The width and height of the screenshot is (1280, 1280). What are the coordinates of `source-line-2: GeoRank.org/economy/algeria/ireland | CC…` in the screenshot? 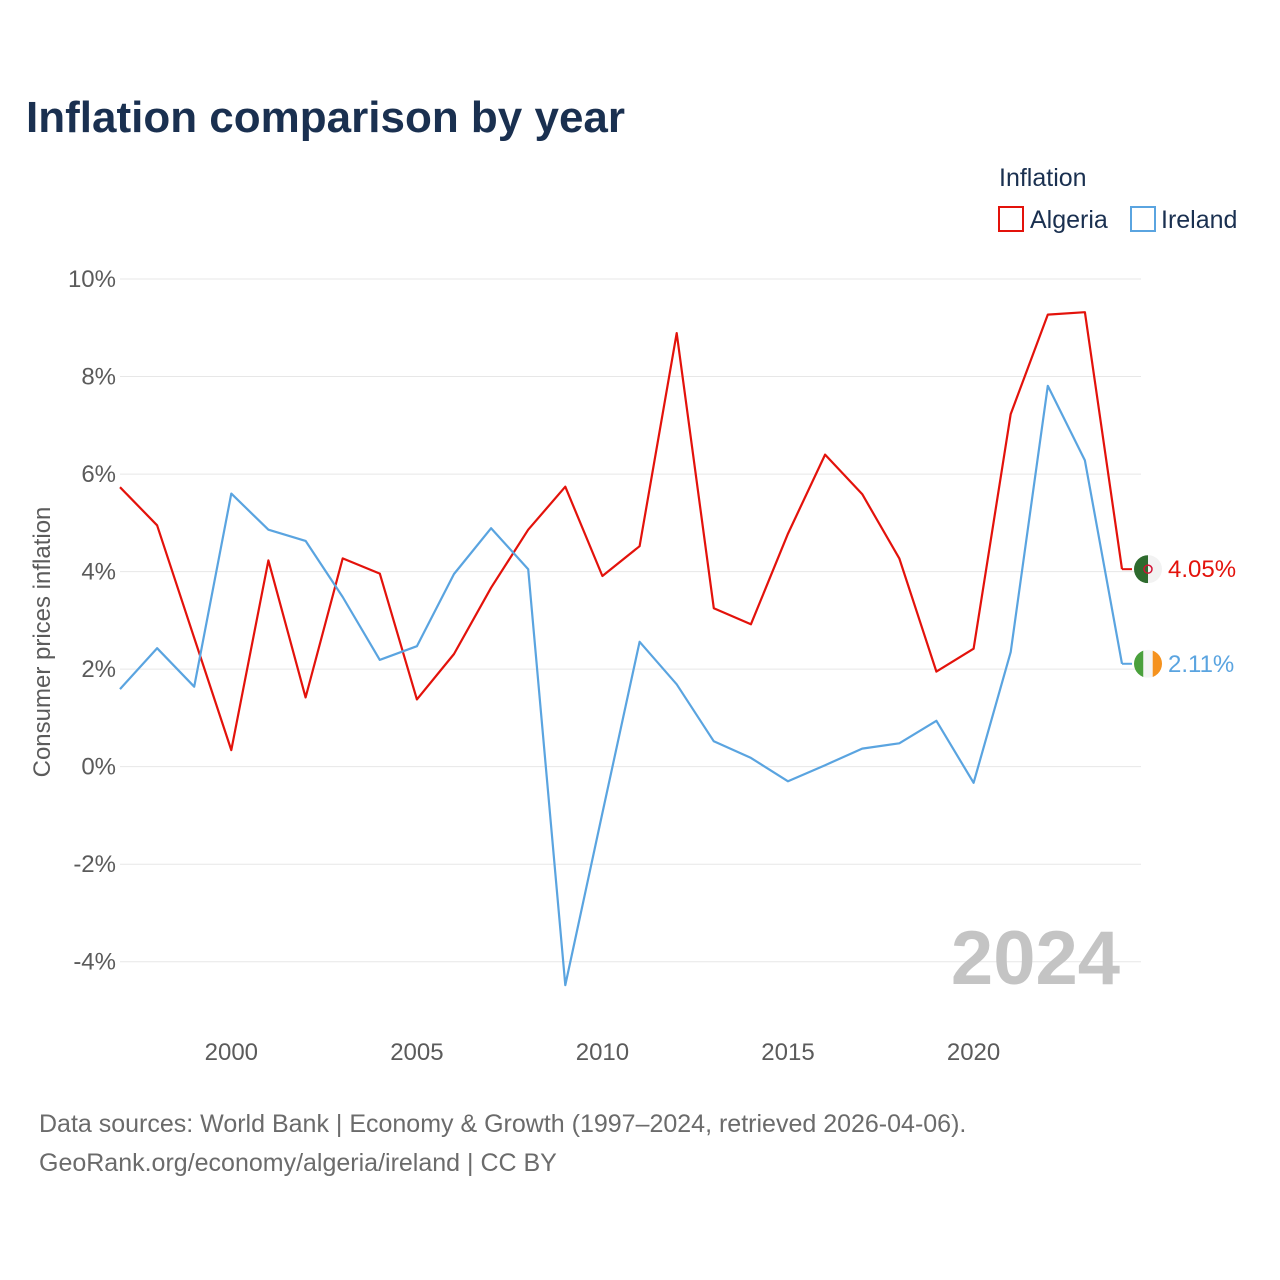 It's located at (298, 1163).